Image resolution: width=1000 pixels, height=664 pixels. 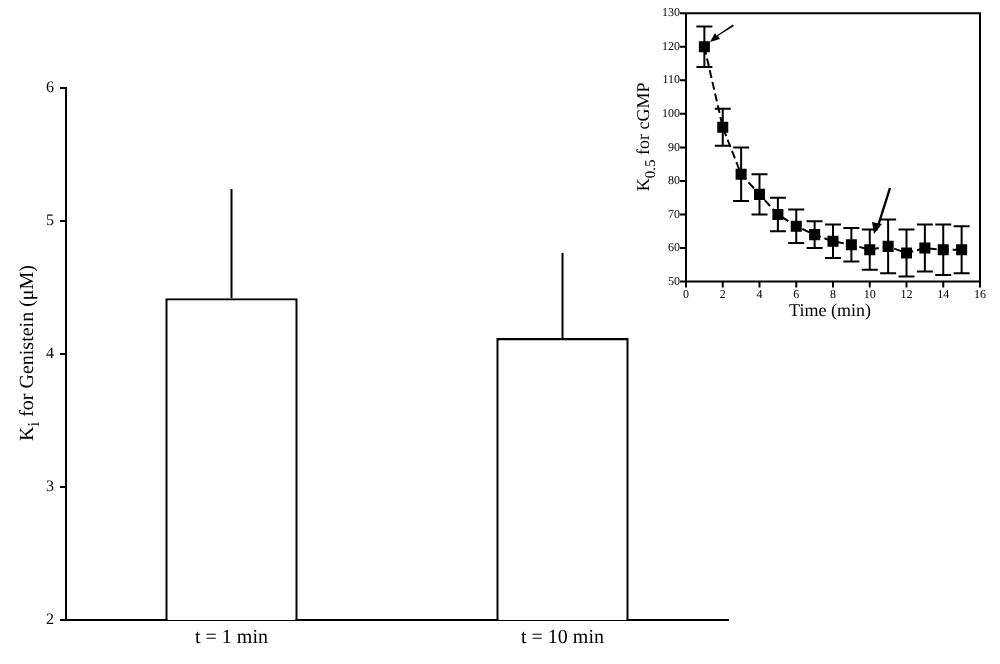 What do you see at coordinates (50, 220) in the screenshot?
I see `y-tick-label: 5` at bounding box center [50, 220].